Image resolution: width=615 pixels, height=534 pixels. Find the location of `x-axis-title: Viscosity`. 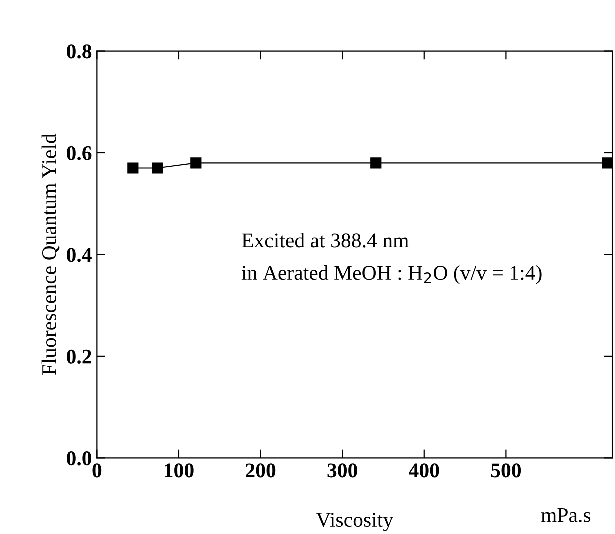

x-axis-title: Viscosity is located at coordinates (355, 522).